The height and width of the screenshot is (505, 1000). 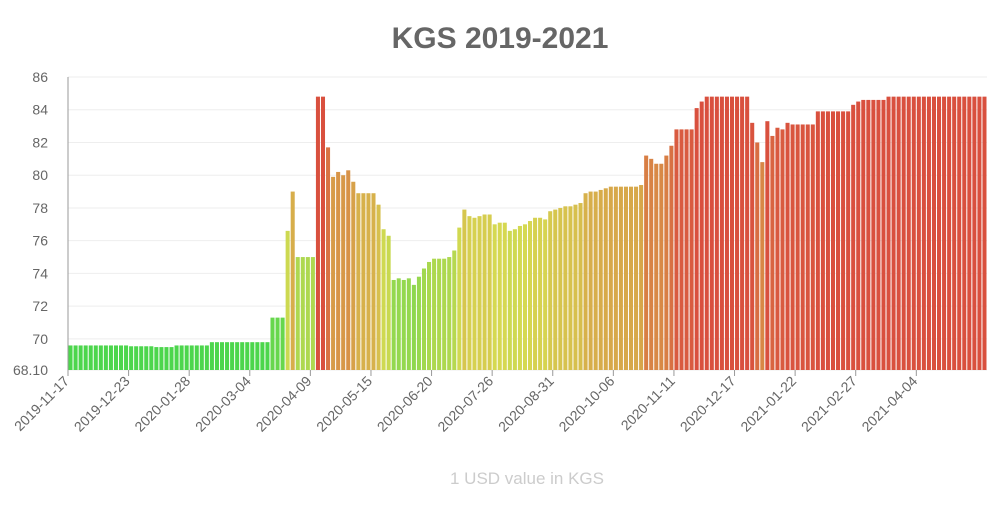 I want to click on x-axis-label: 1 USD value in KGS, so click(x=527, y=478).